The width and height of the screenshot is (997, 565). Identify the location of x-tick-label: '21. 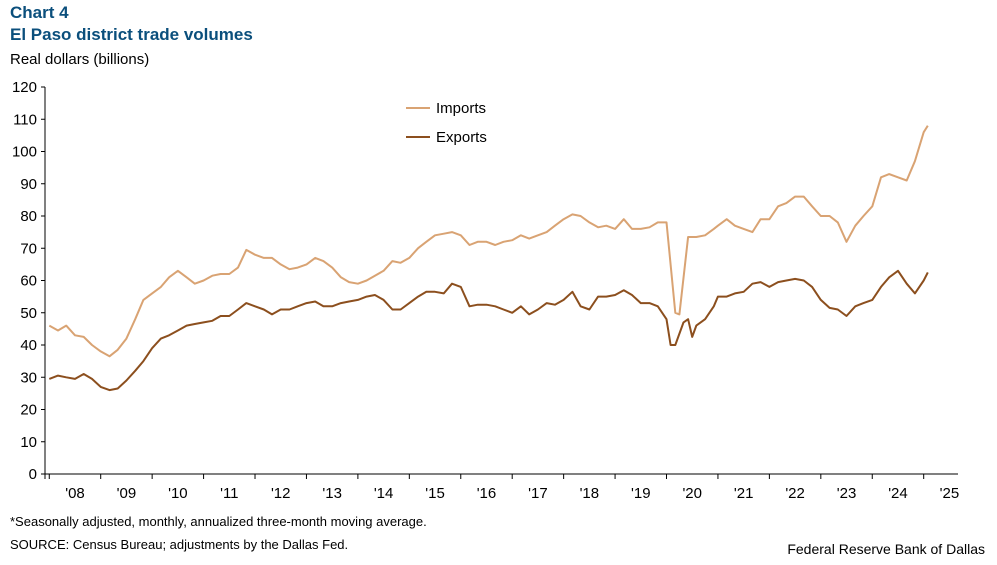
(744, 493).